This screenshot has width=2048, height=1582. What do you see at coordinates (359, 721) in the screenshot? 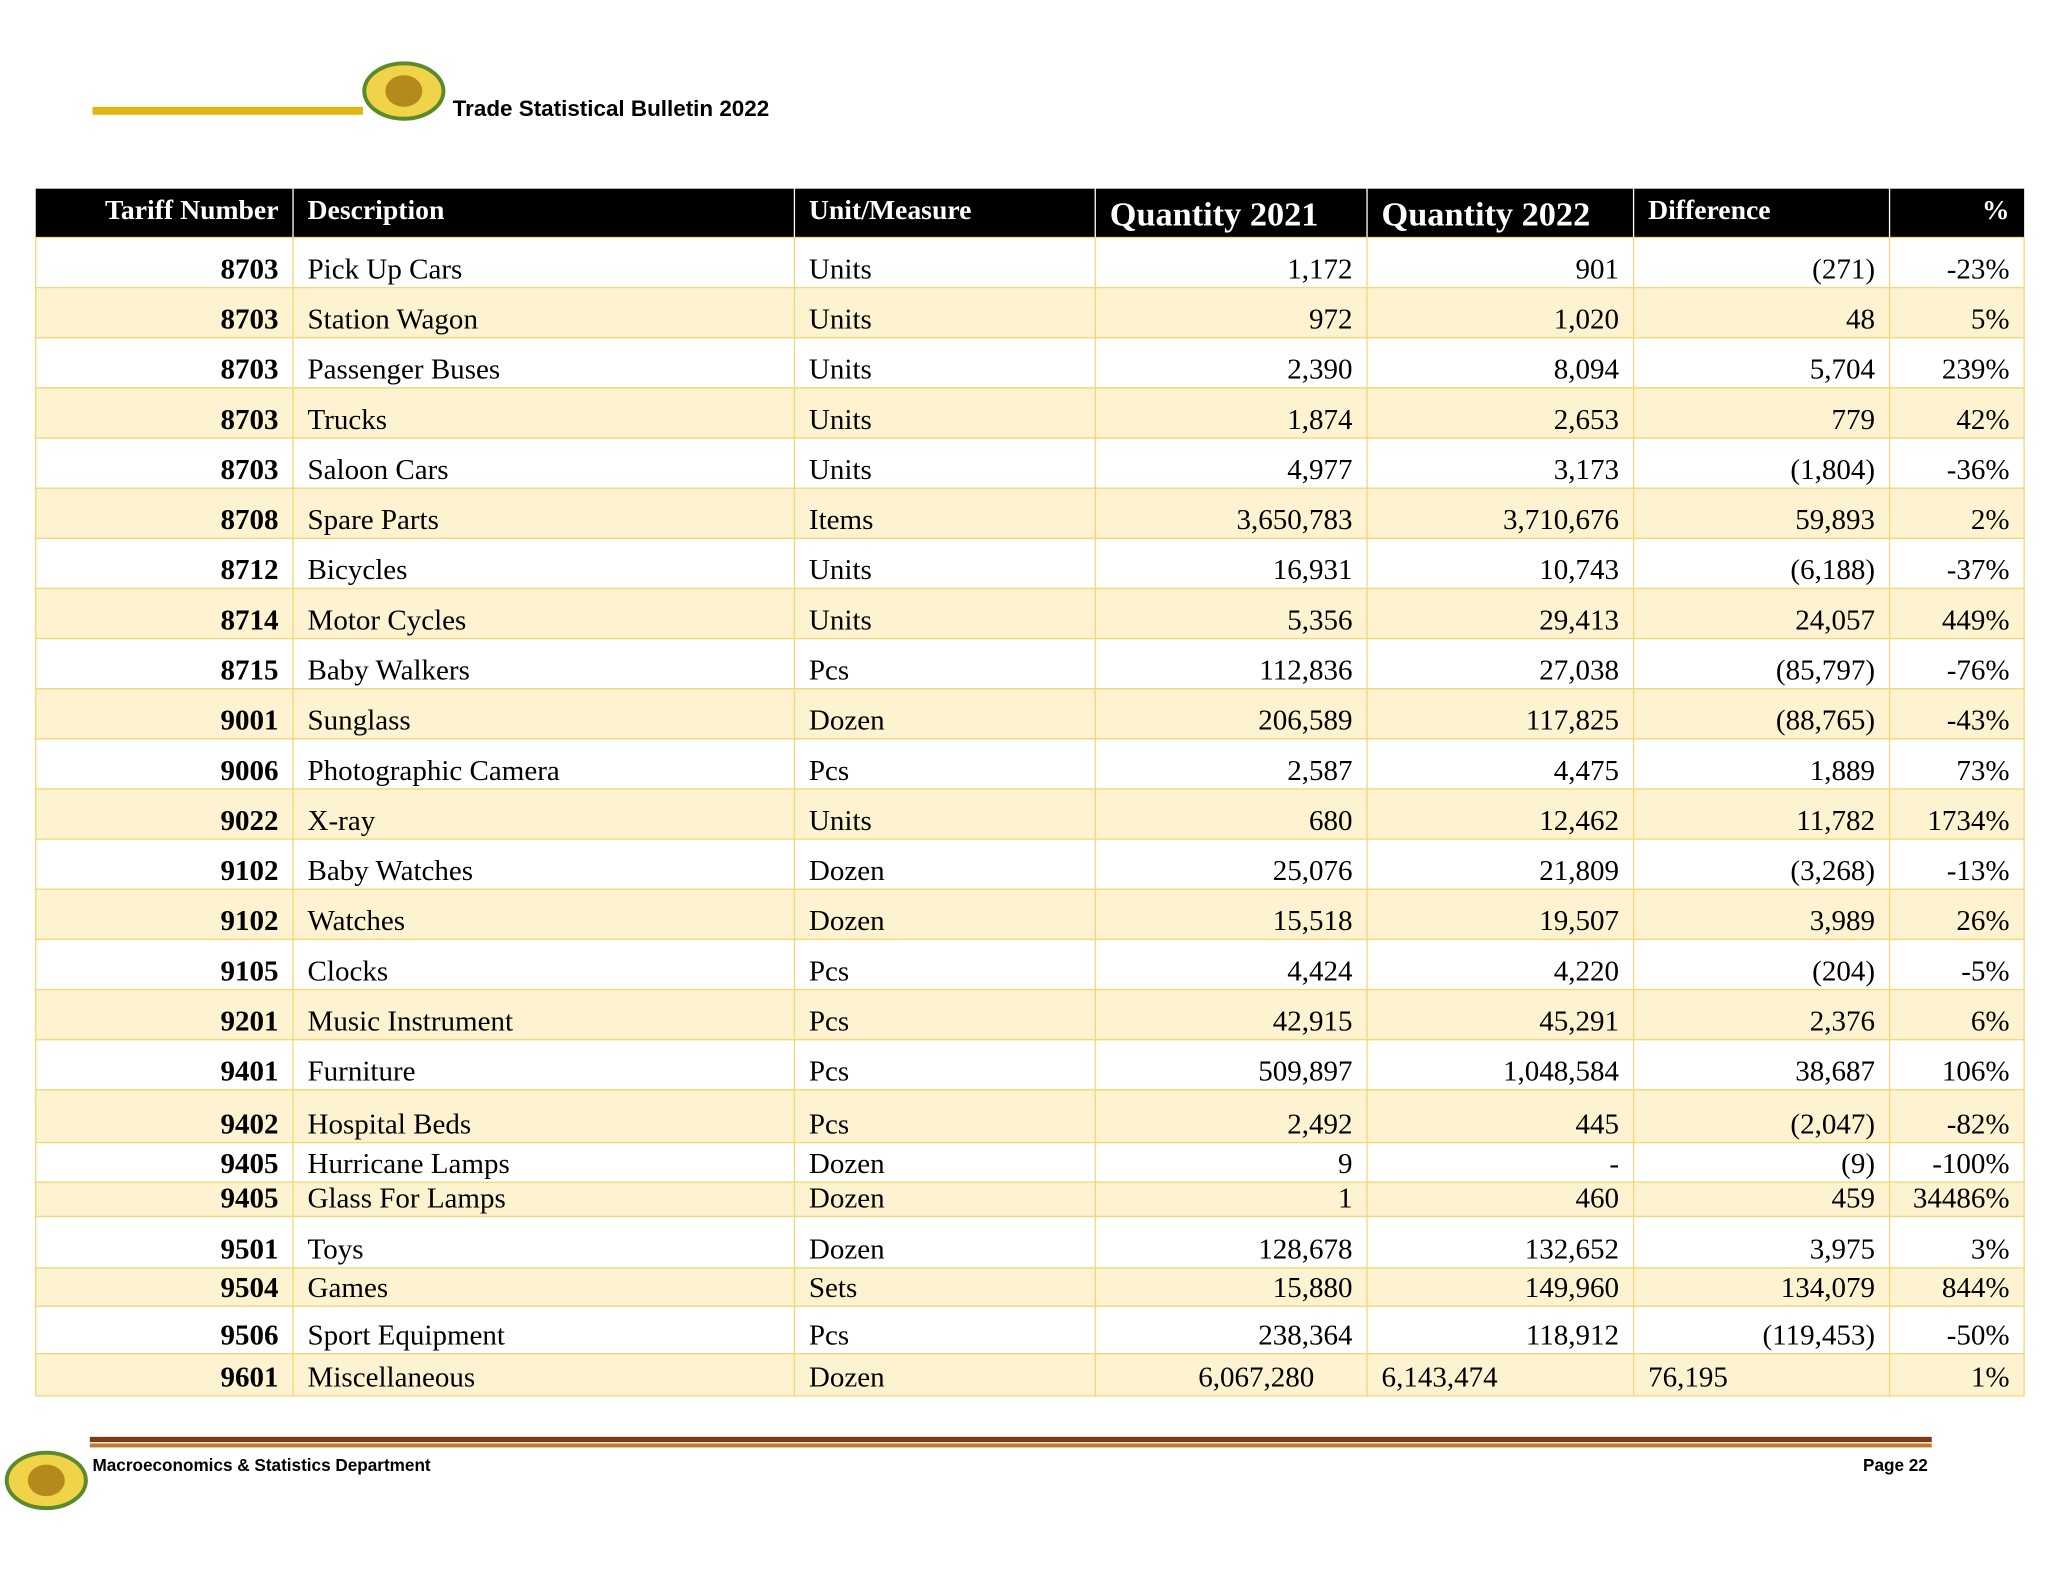
I see `table-cell: Sunglass` at bounding box center [359, 721].